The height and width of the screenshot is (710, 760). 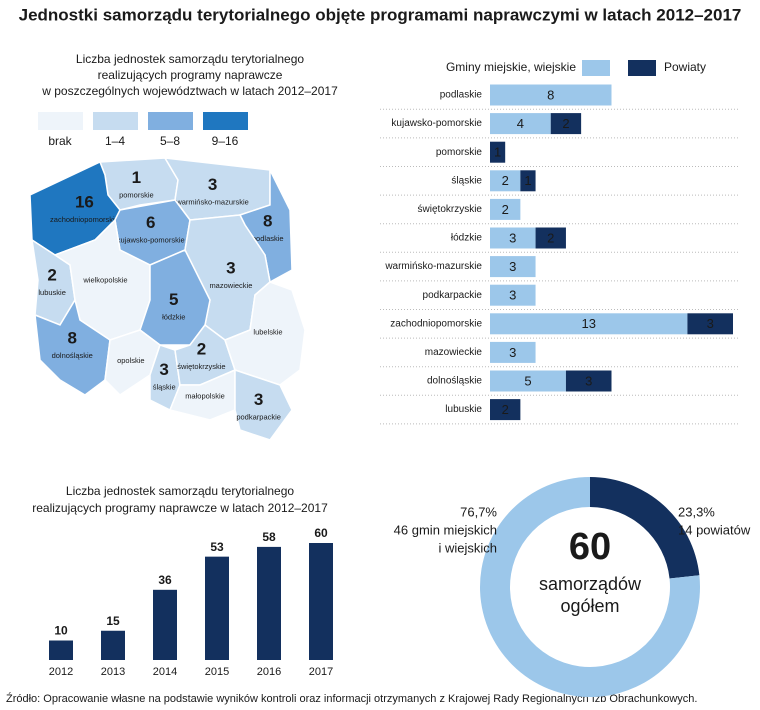 I want to click on x-tick-label: 2017, so click(x=321, y=672).